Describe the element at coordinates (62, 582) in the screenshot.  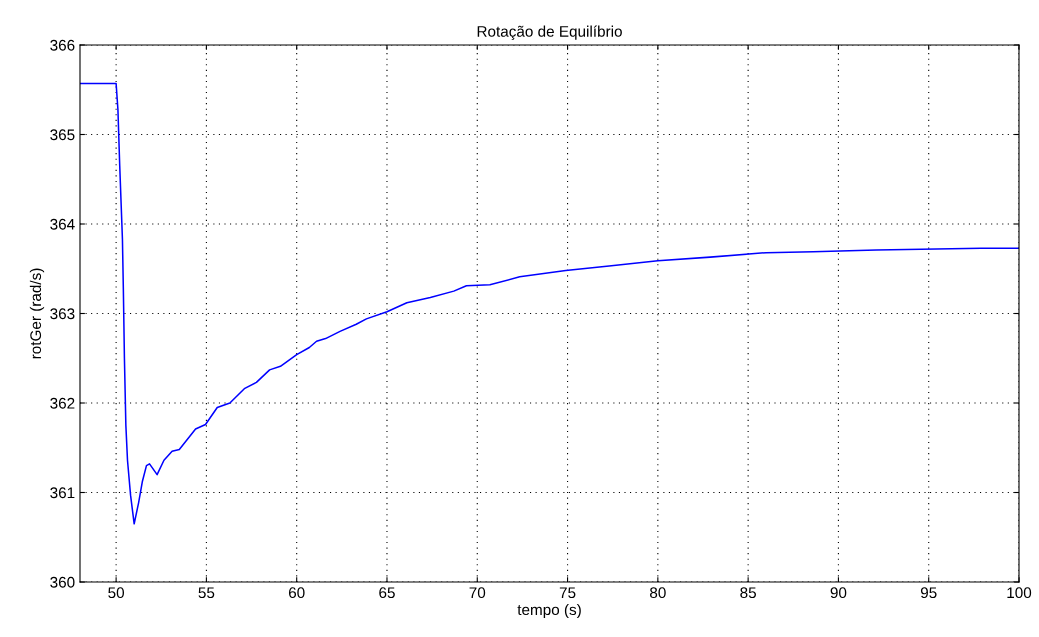
I see `y-tick-label: 360` at that location.